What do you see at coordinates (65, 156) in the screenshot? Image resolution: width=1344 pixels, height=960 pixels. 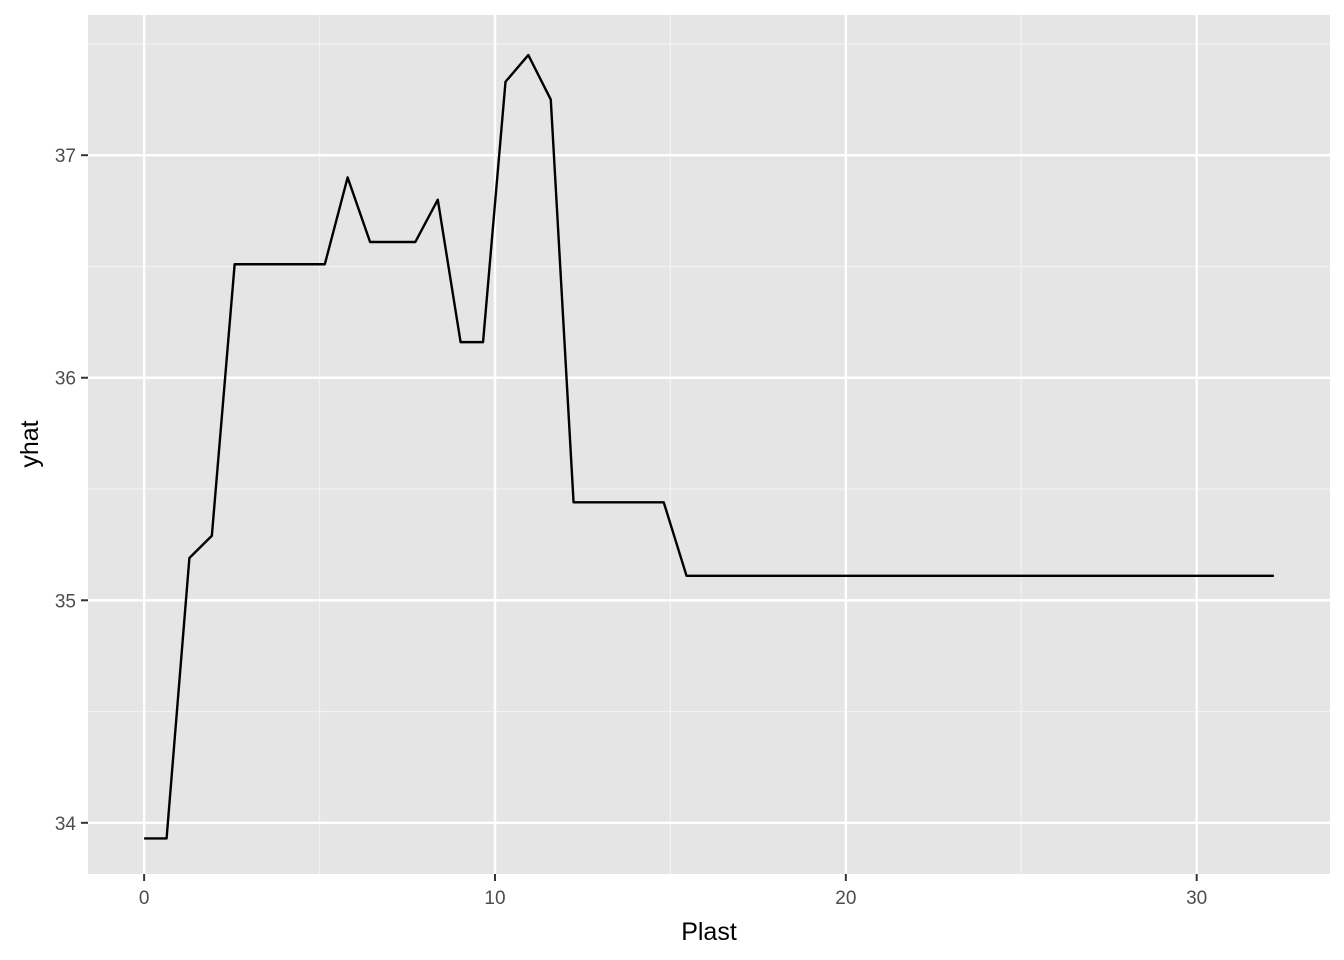 I see `y-tick-label: 37` at bounding box center [65, 156].